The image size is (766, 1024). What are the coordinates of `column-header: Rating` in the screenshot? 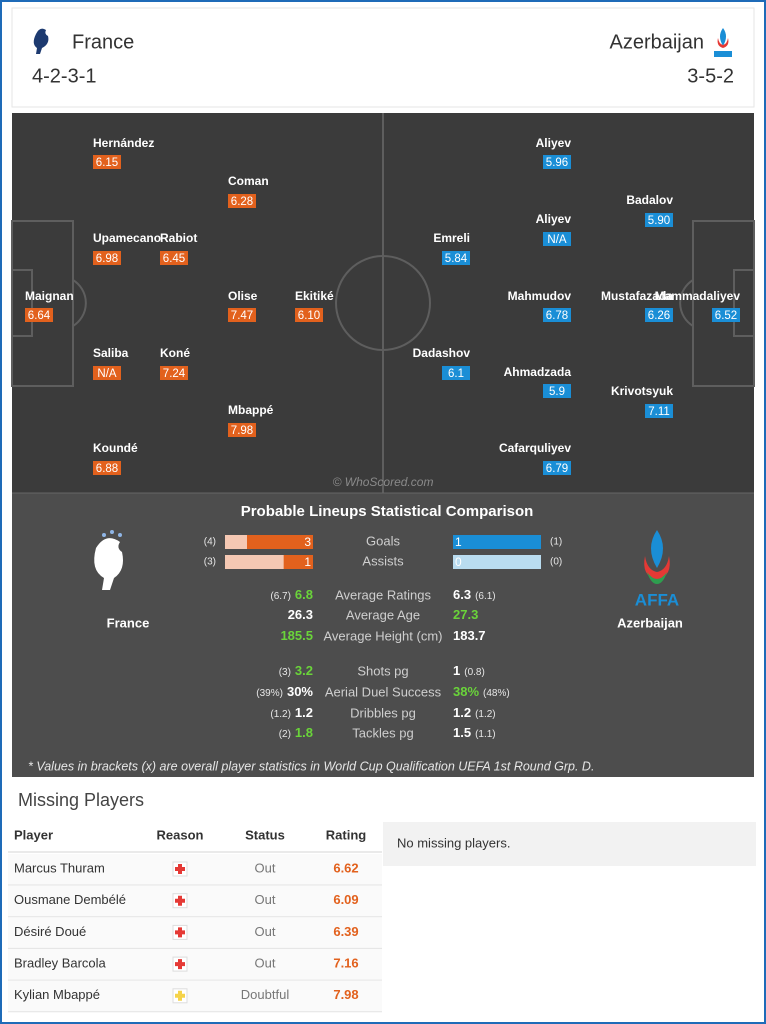 It's located at (346, 834).